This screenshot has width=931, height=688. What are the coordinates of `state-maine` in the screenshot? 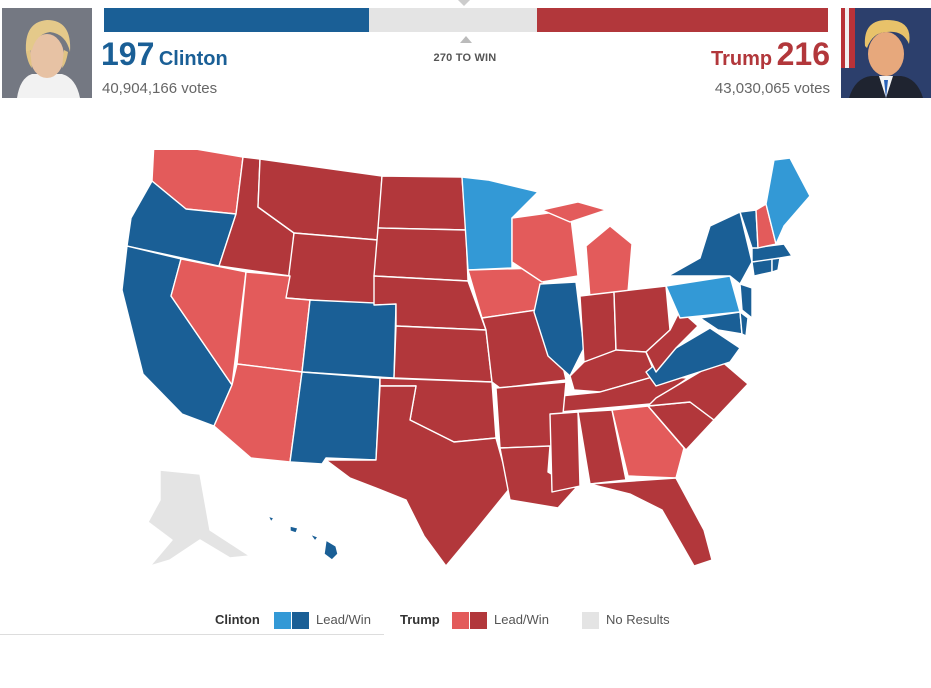 It's located at (788, 201).